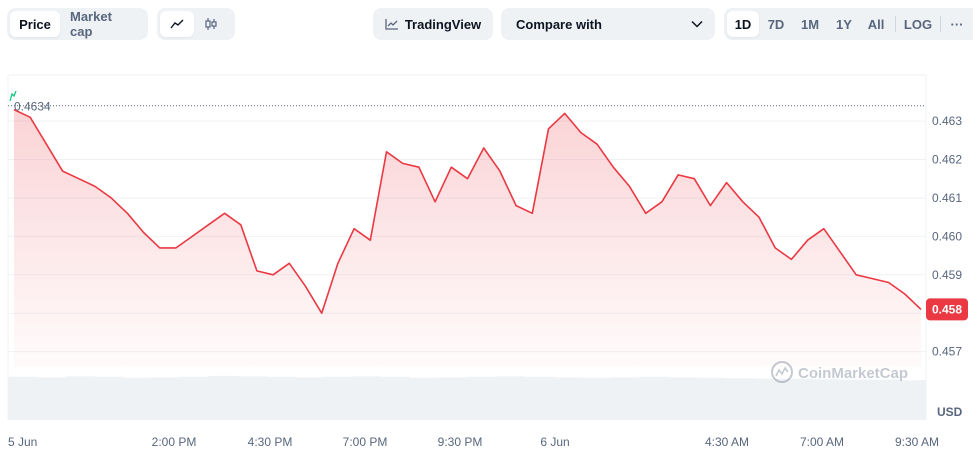 The height and width of the screenshot is (454, 973). I want to click on x-tick-label: 6 Jun, so click(554, 442).